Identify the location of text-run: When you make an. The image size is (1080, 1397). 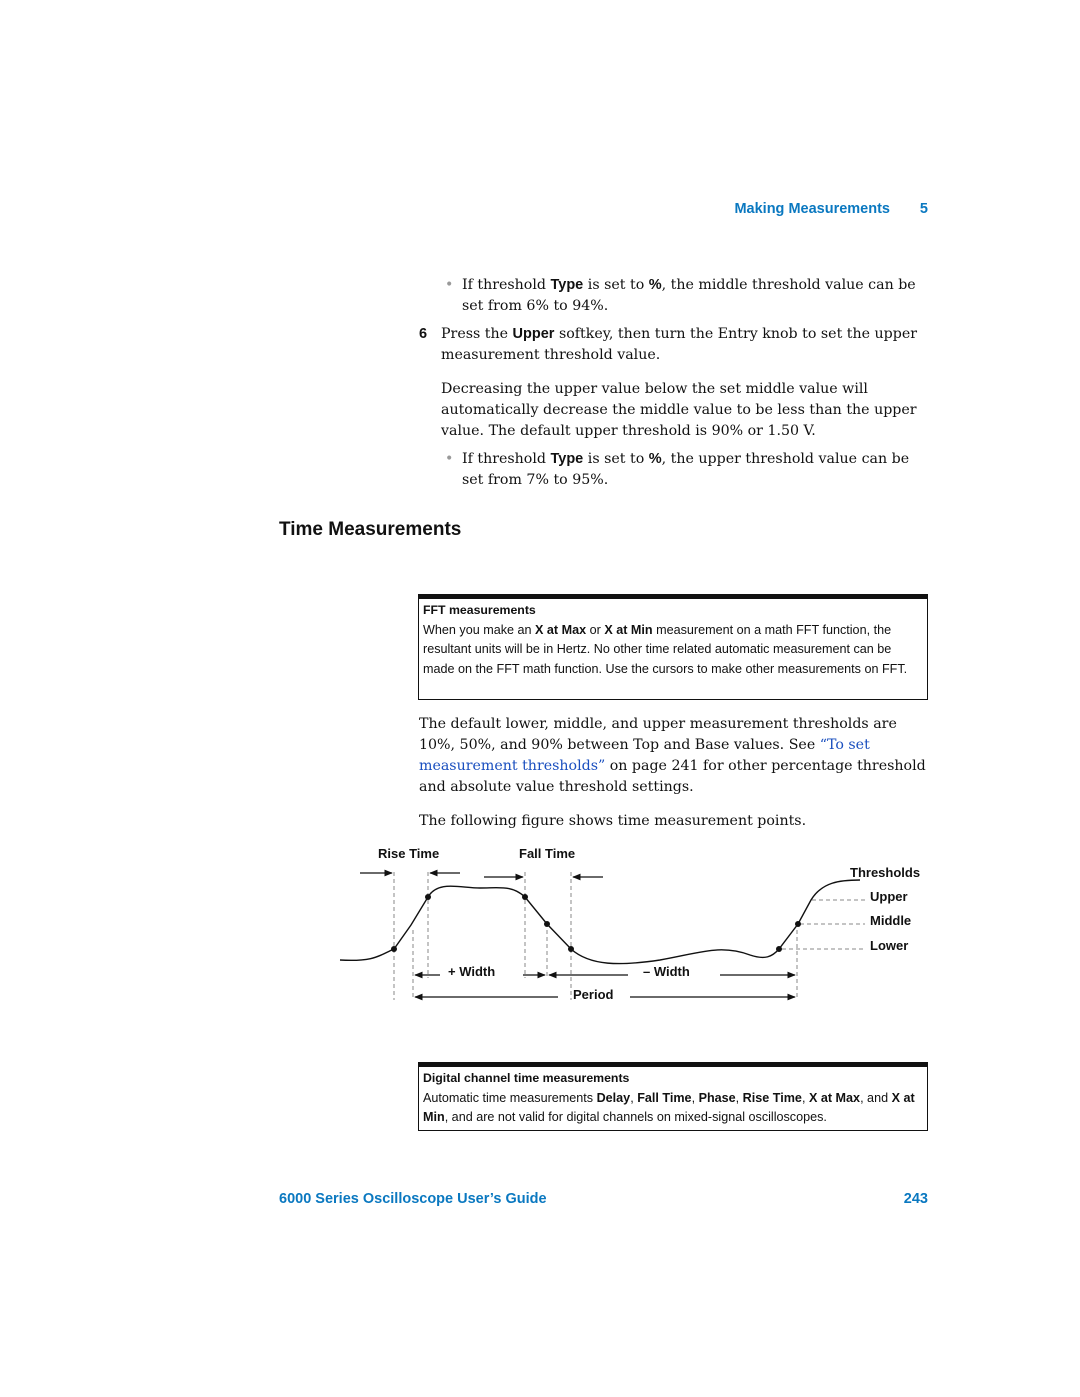
(479, 629).